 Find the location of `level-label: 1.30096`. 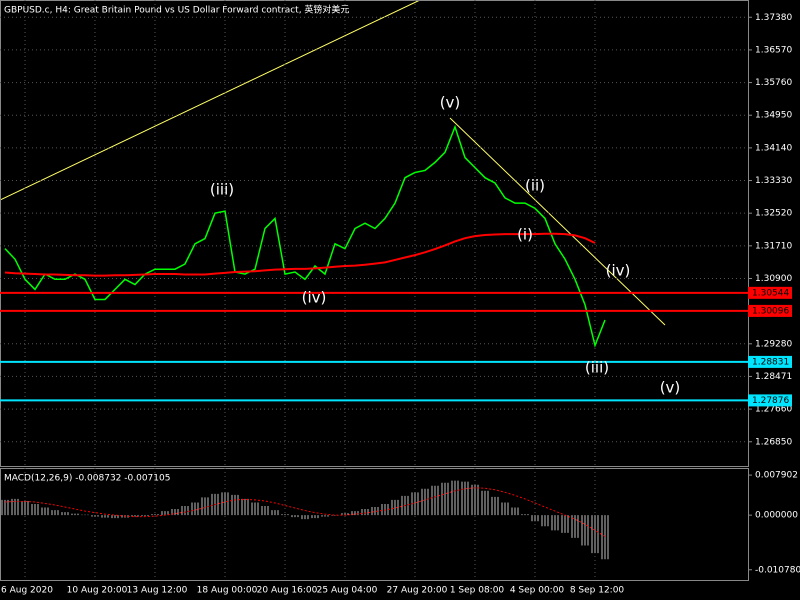

level-label: 1.30096 is located at coordinates (770, 311).